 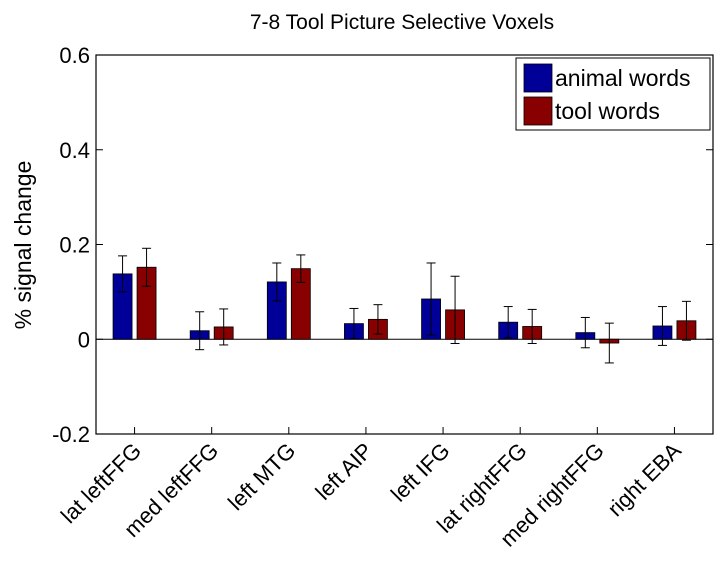 I want to click on legend: animal words tool words, so click(x=613, y=94).